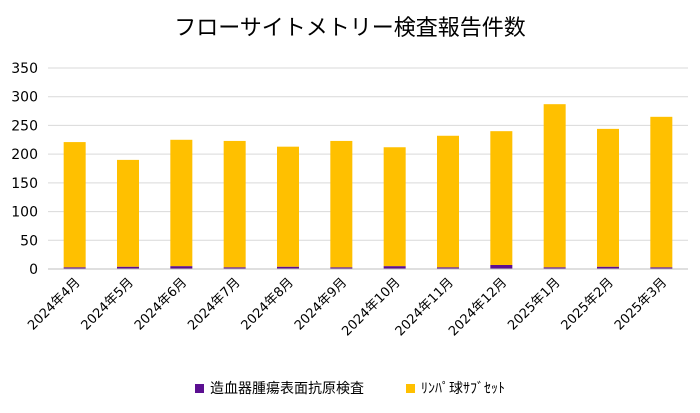  I want to click on y-axis-ticks: 0 50 100 150 200 250 300 350, so click(24, 169).